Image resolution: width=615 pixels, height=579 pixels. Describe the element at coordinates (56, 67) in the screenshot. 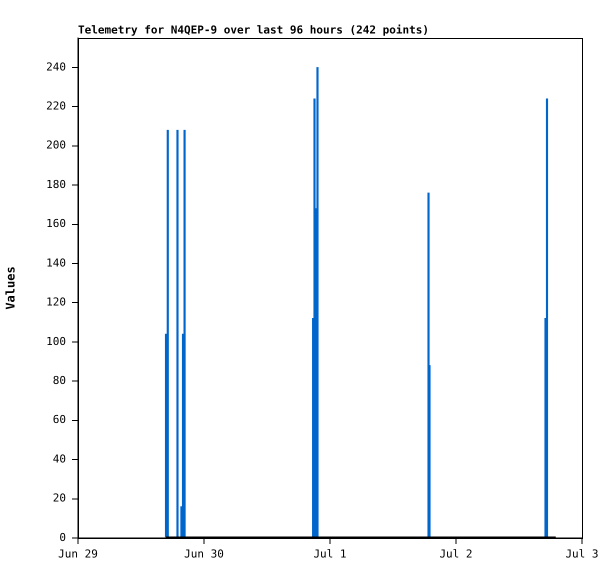

I see `y-tick-label: 240` at that location.